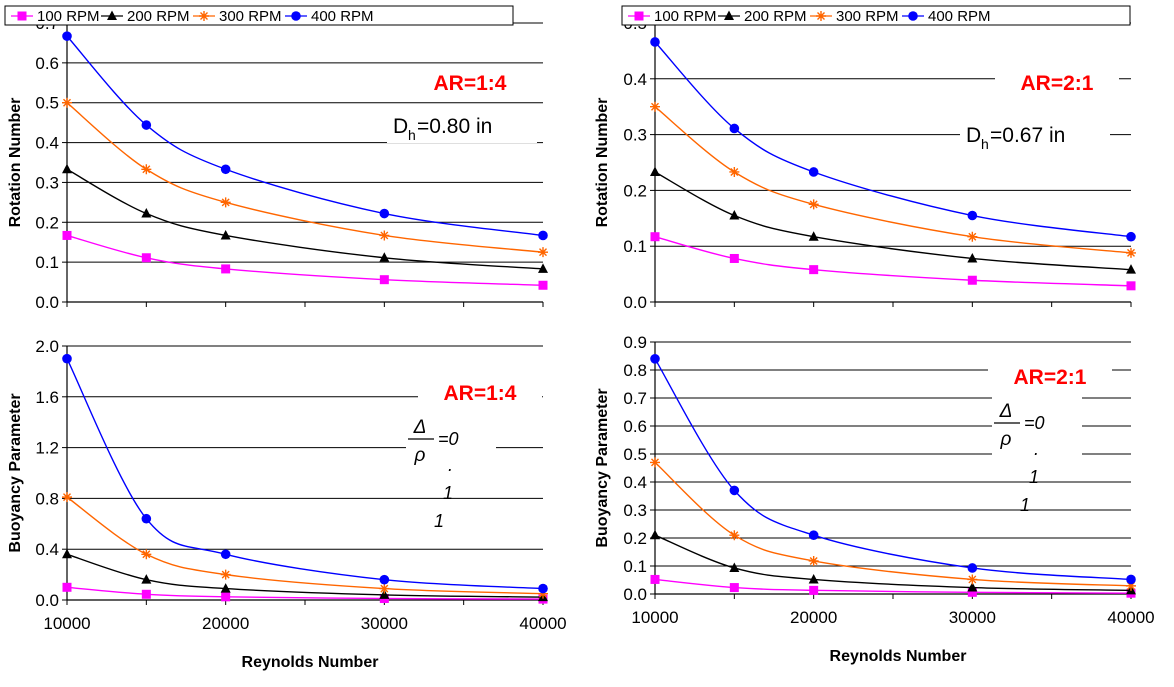 The height and width of the screenshot is (687, 1174). Describe the element at coordinates (47, 397) in the screenshot. I see `y-tick-label: 1.6` at that location.